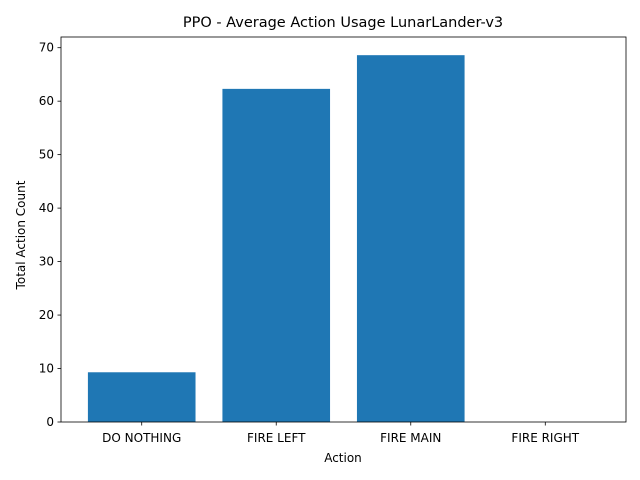 The height and width of the screenshot is (480, 640). What do you see at coordinates (545, 438) in the screenshot?
I see `x-tick-label: FIRE RIGHT` at bounding box center [545, 438].